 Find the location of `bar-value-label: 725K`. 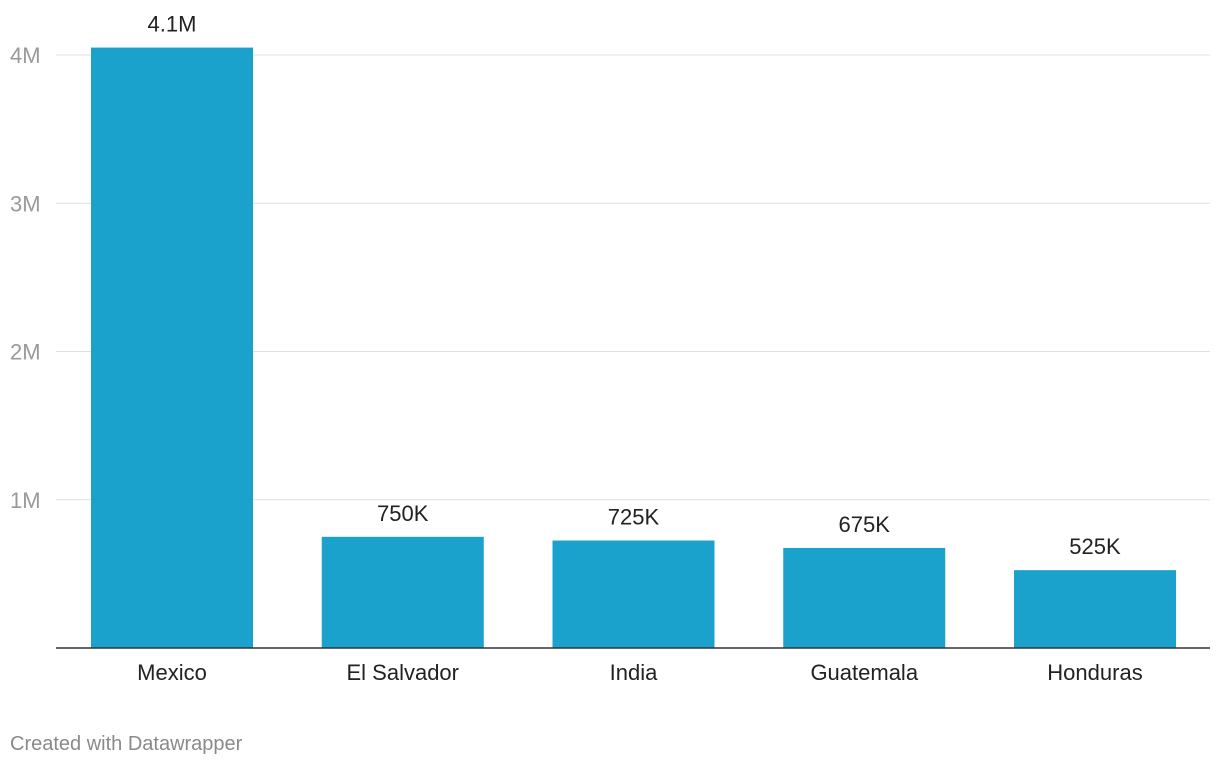

bar-value-label: 725K is located at coordinates (634, 517).